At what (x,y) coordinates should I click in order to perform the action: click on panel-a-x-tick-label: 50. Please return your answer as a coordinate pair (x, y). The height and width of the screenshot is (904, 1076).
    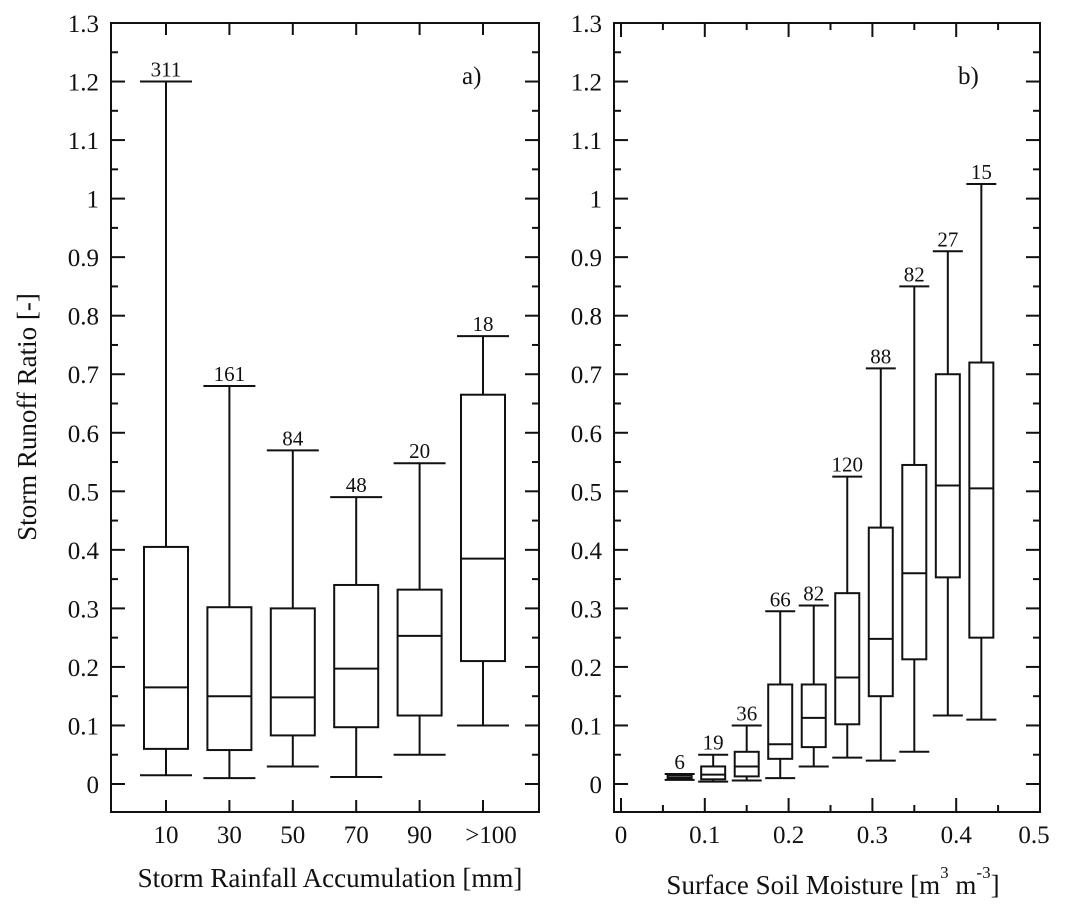
    Looking at the image, I should click on (292, 835).